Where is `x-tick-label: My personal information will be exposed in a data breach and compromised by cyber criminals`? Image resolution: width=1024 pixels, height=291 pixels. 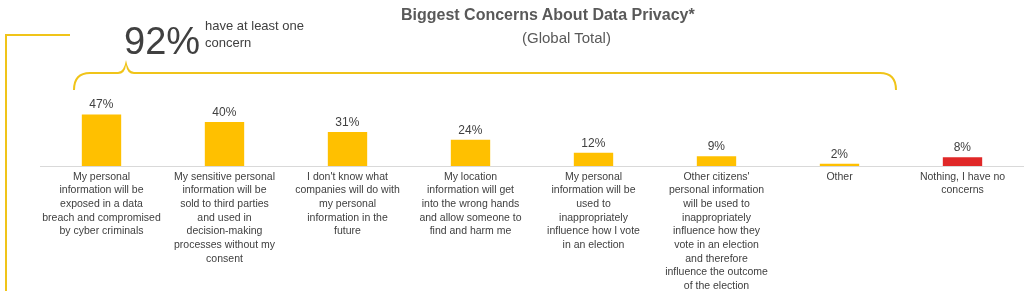
x-tick-label: My personal information will be exposed in a data breach and compromised by cyber criminals is located at coordinates (101, 203).